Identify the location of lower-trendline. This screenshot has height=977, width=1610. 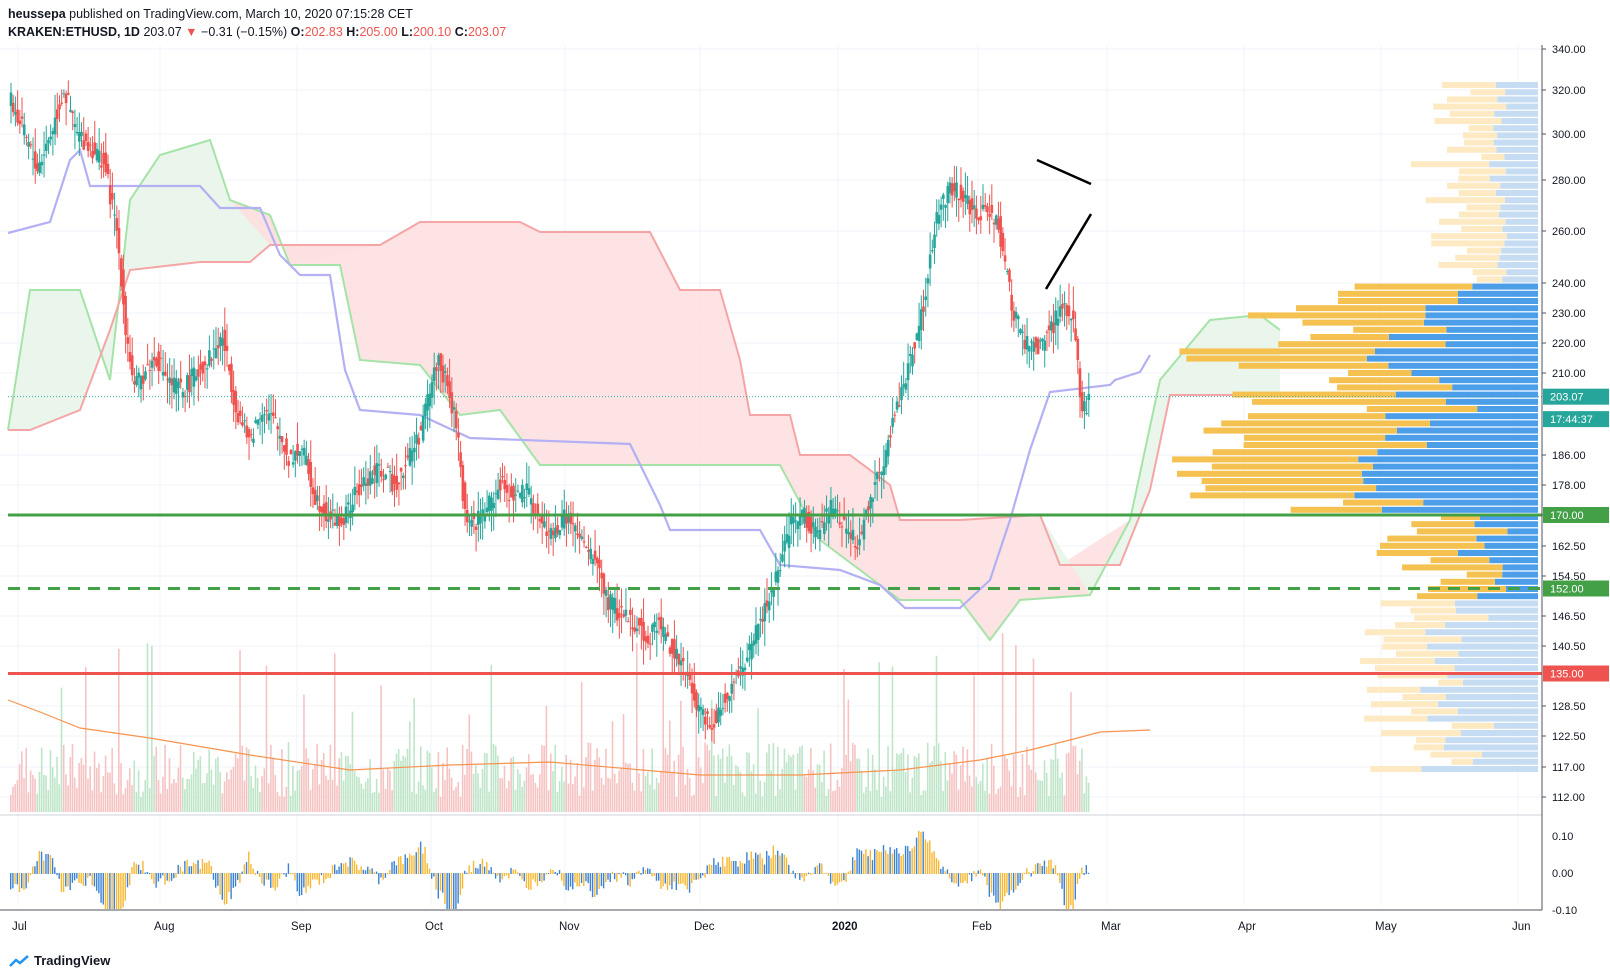
(1068, 251).